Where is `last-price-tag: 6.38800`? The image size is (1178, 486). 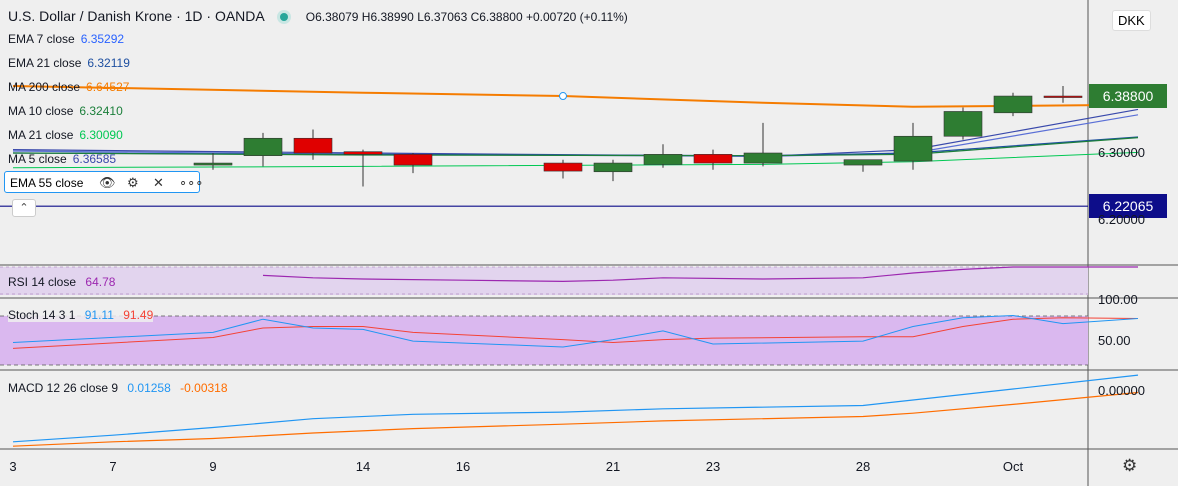
last-price-tag: 6.38800 is located at coordinates (1128, 96).